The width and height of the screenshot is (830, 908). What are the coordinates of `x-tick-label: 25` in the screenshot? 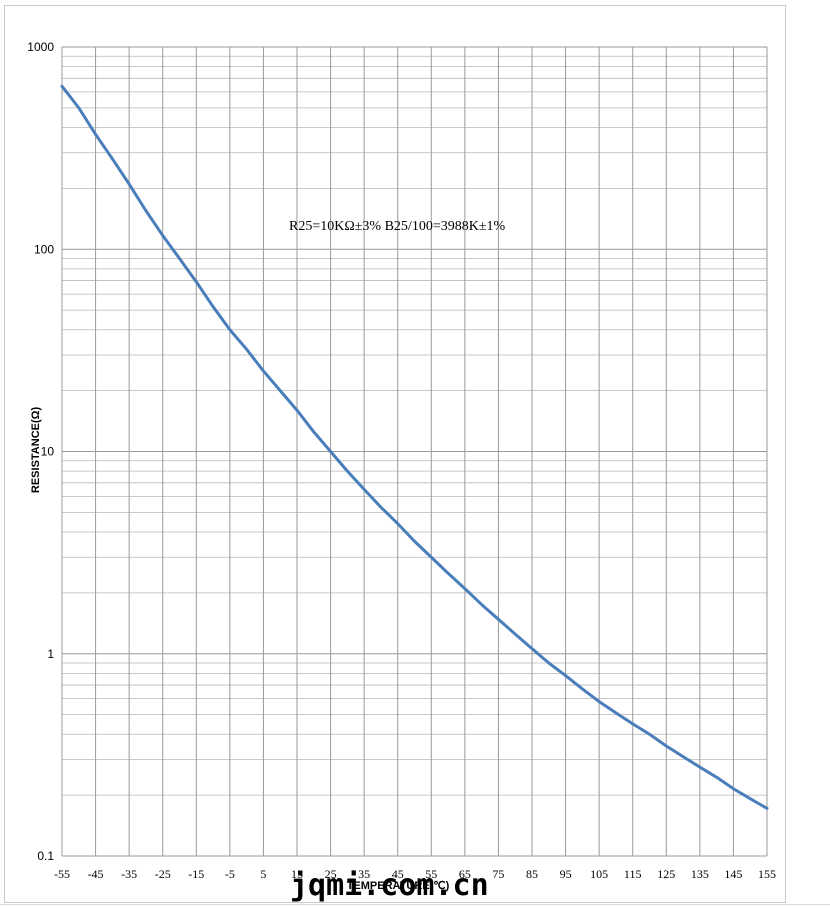 It's located at (331, 874).